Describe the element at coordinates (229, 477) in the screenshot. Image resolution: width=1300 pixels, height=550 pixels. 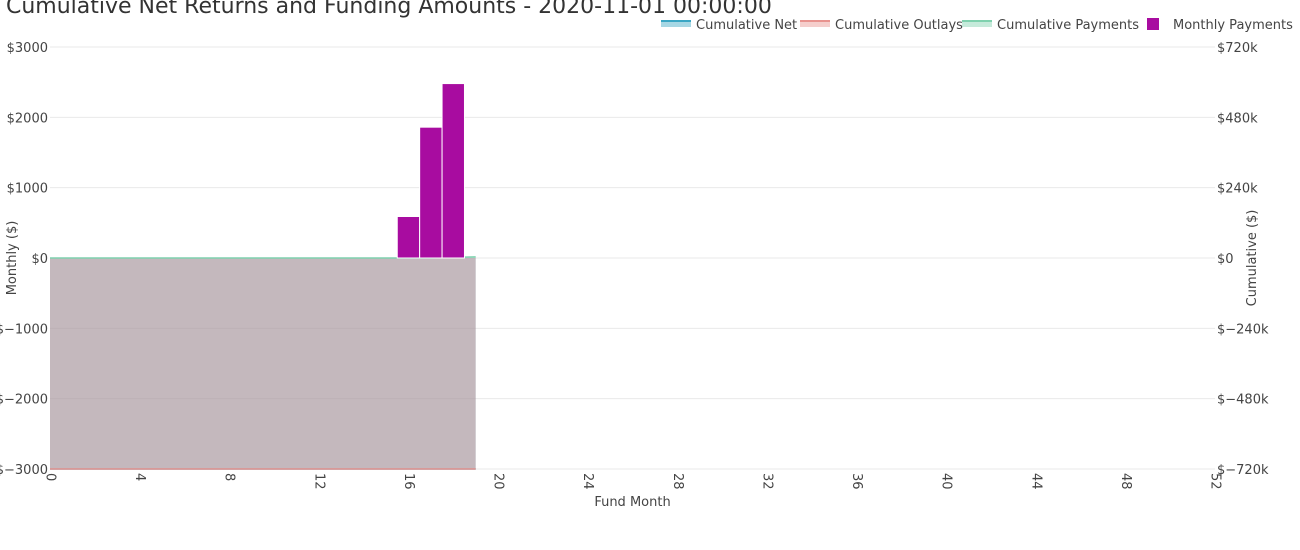
I see `x-tick-label: 8` at that location.